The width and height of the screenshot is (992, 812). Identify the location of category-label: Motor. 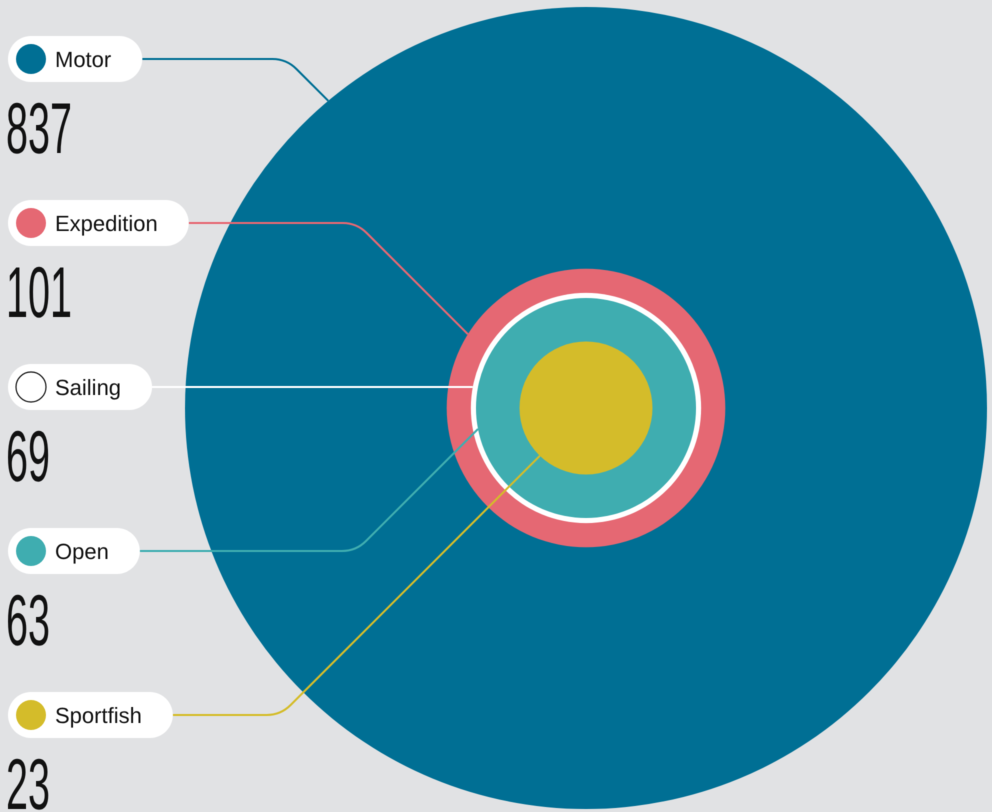
(83, 59).